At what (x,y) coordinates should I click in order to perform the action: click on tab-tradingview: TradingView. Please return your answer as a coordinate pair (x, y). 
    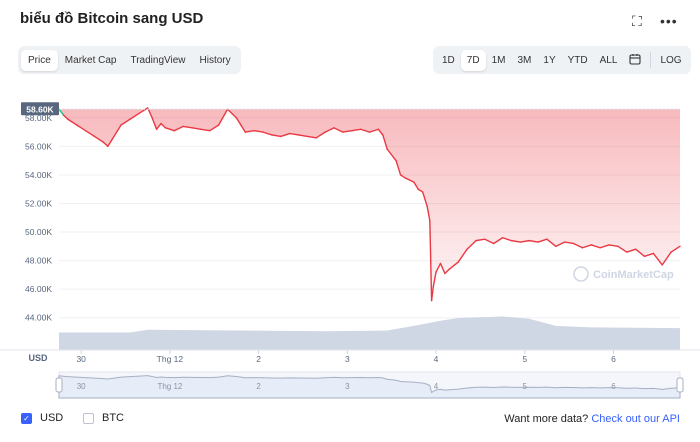
    Looking at the image, I should click on (158, 60).